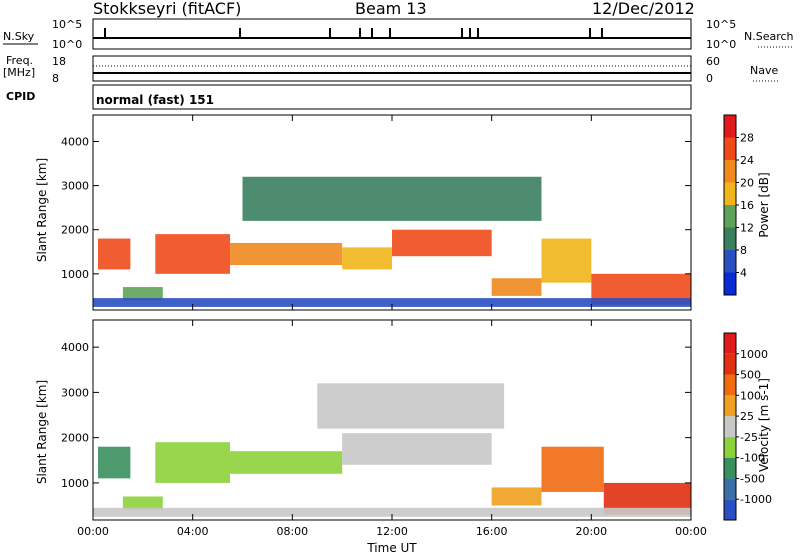 This screenshot has width=800, height=554. What do you see at coordinates (643, 9) in the screenshot?
I see `date-title: 12/Dec/2012` at bounding box center [643, 9].